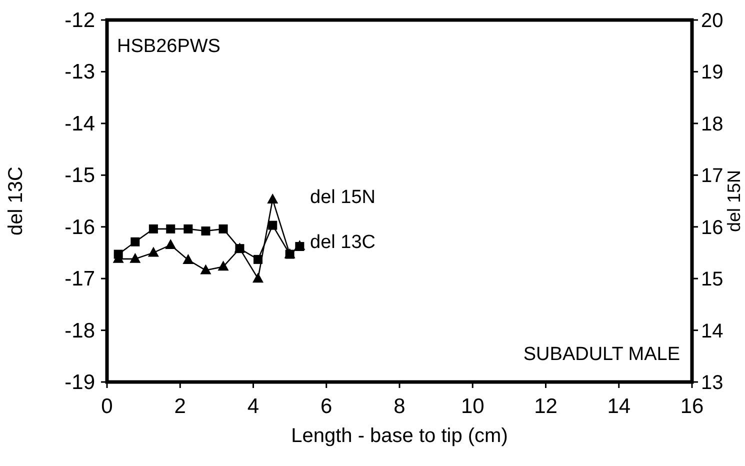  What do you see at coordinates (253, 406) in the screenshot?
I see `x-tick-label: 4` at bounding box center [253, 406].